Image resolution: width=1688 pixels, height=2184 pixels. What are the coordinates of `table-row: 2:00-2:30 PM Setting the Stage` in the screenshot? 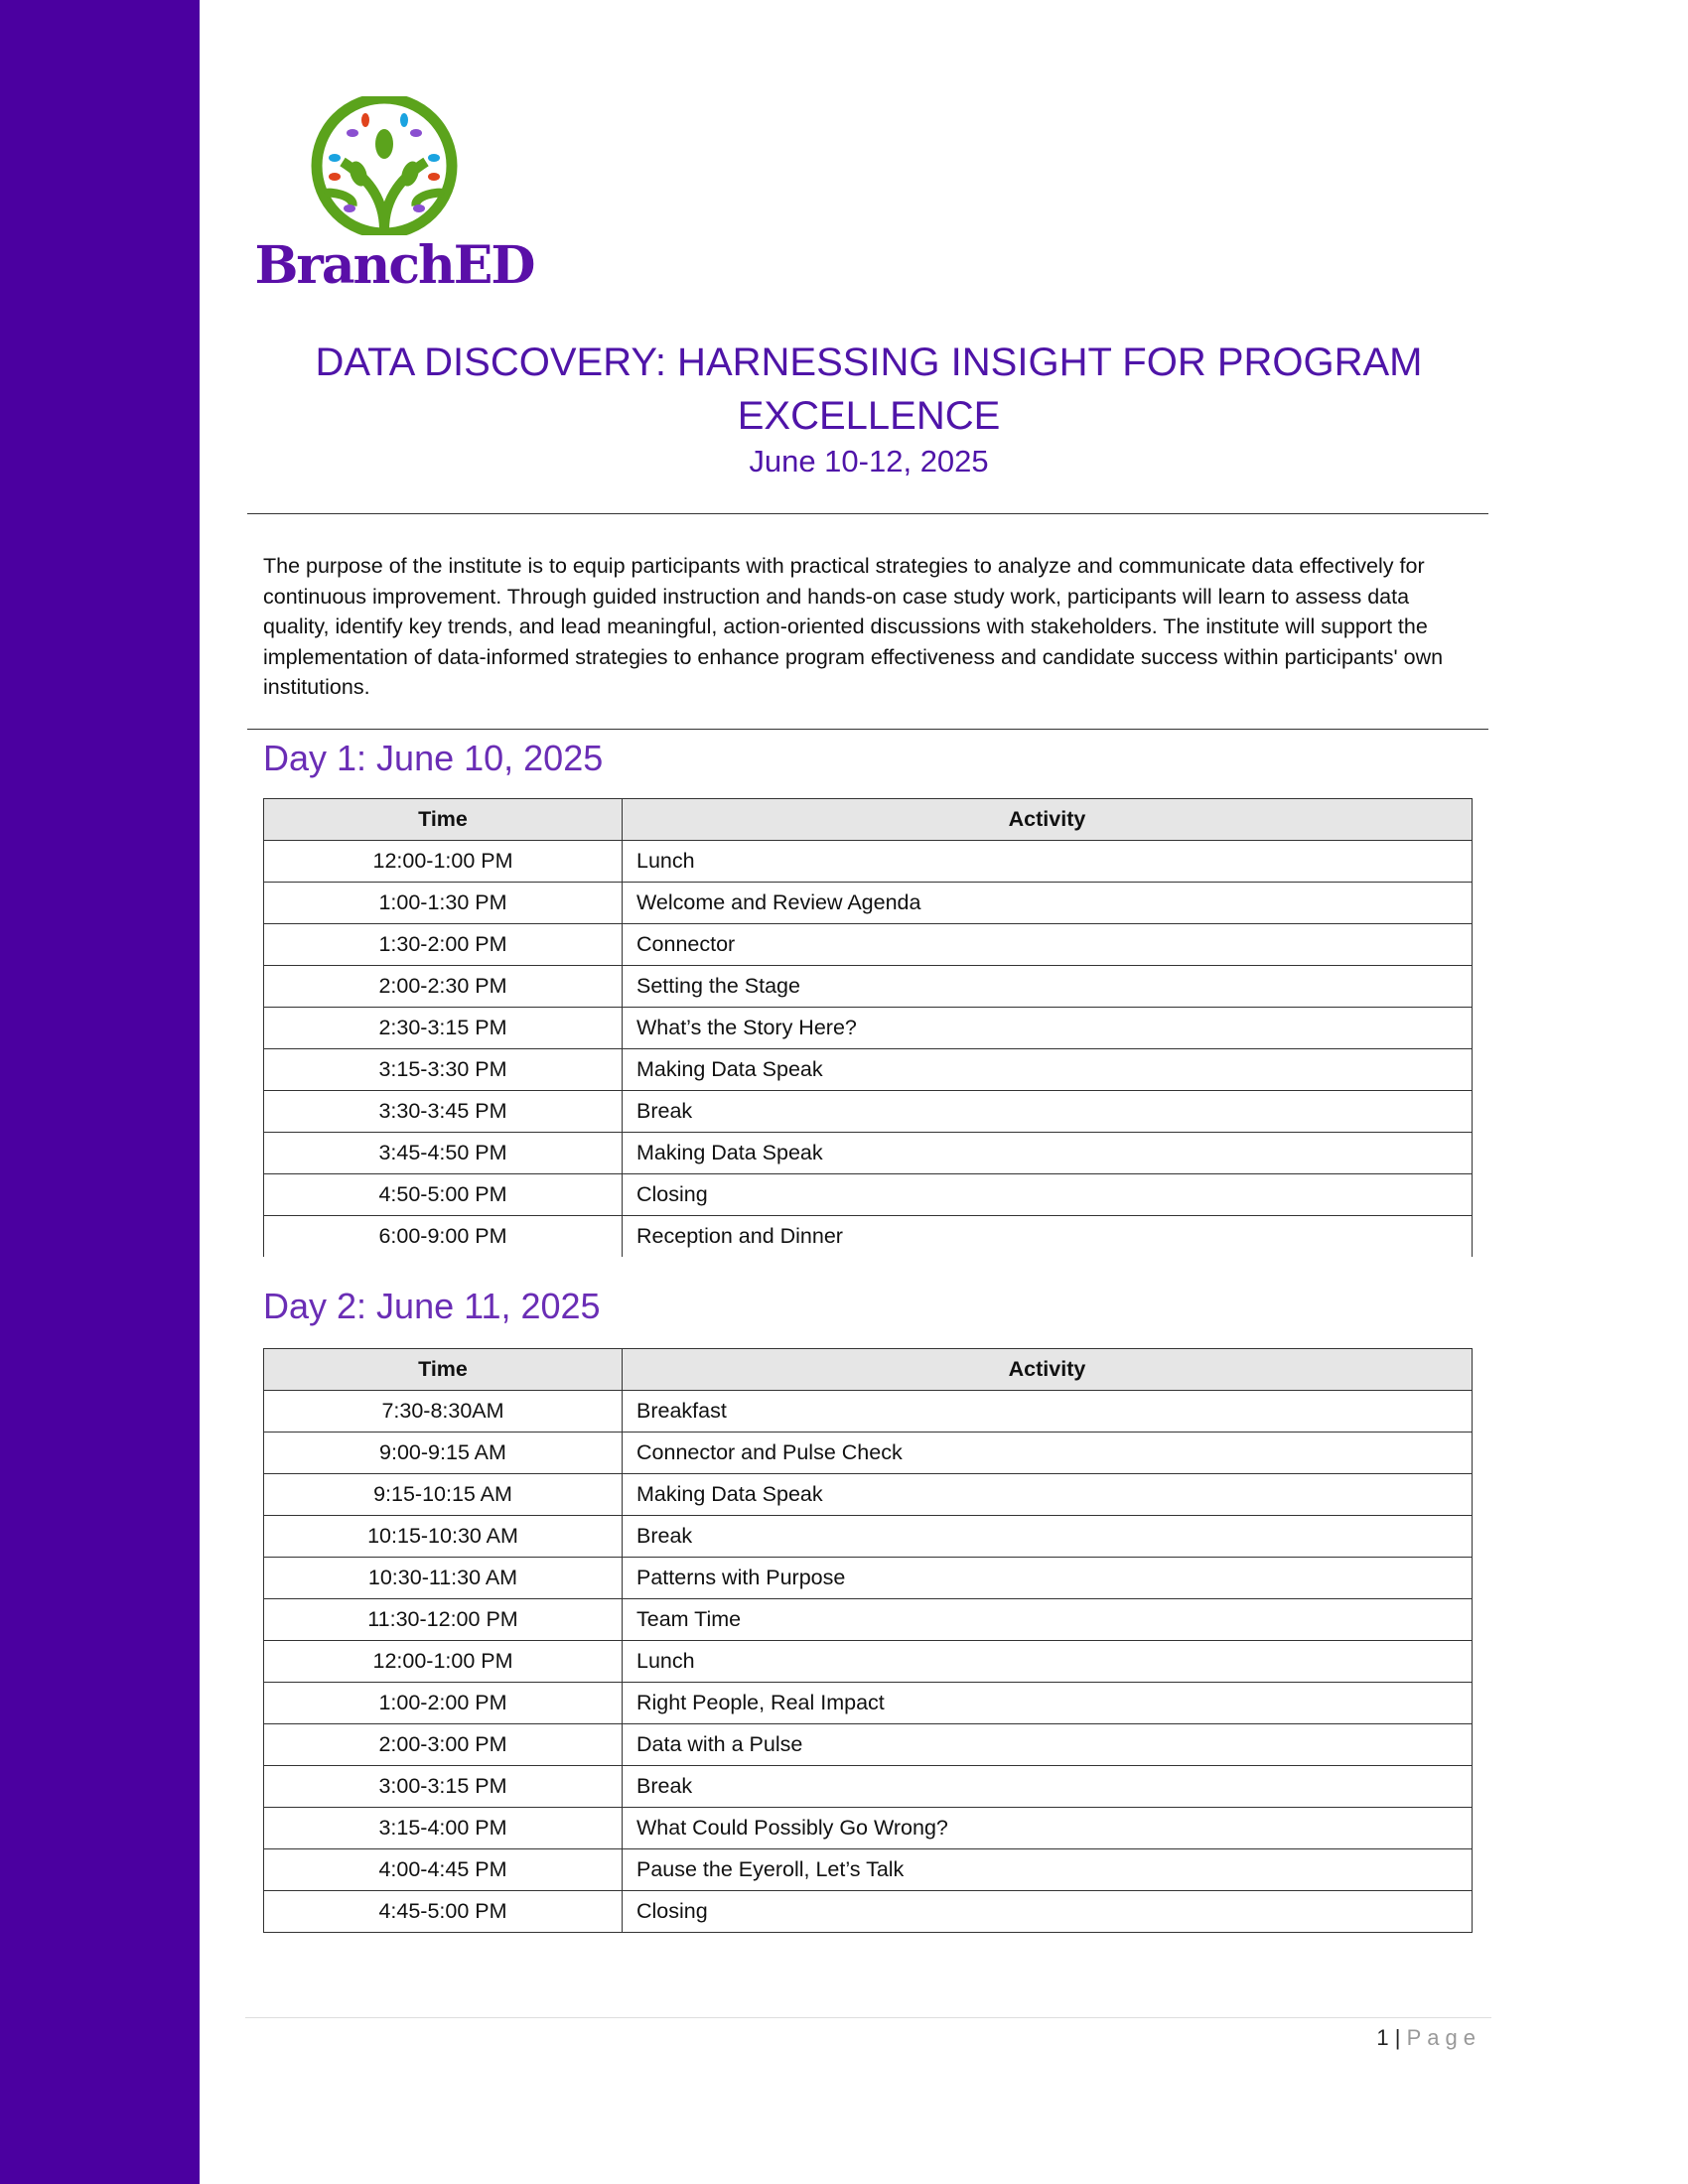 It's located at (868, 986).